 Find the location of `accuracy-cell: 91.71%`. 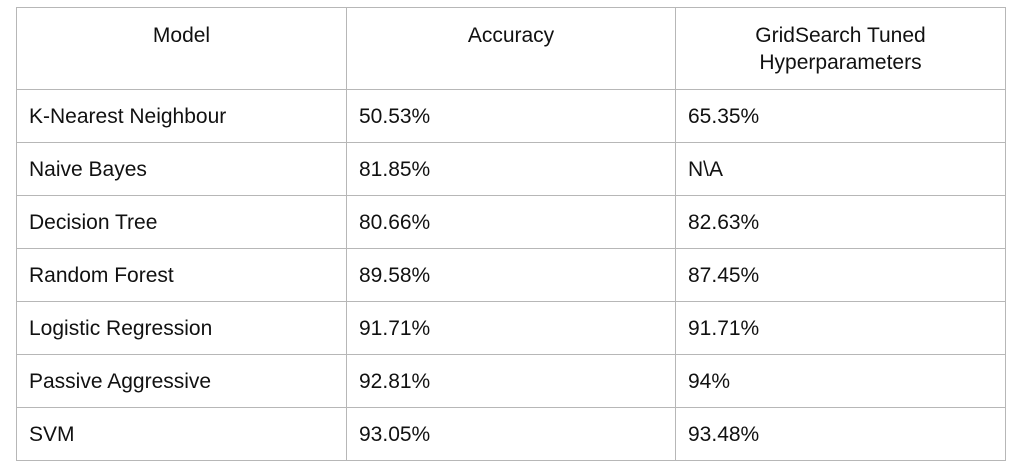

accuracy-cell: 91.71% is located at coordinates (511, 328).